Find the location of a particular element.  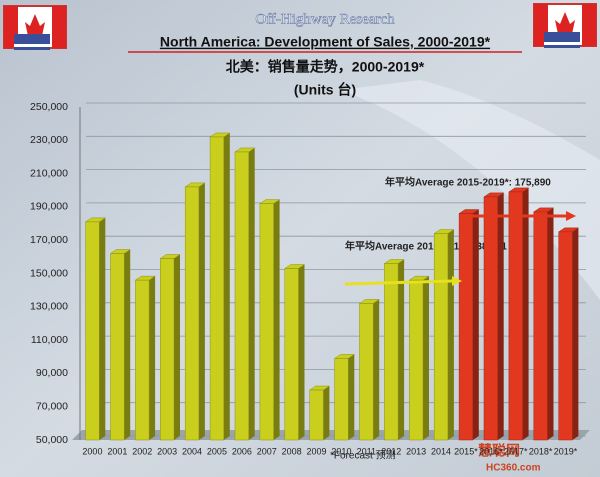

unit-label: (Units 台) is located at coordinates (325, 90).